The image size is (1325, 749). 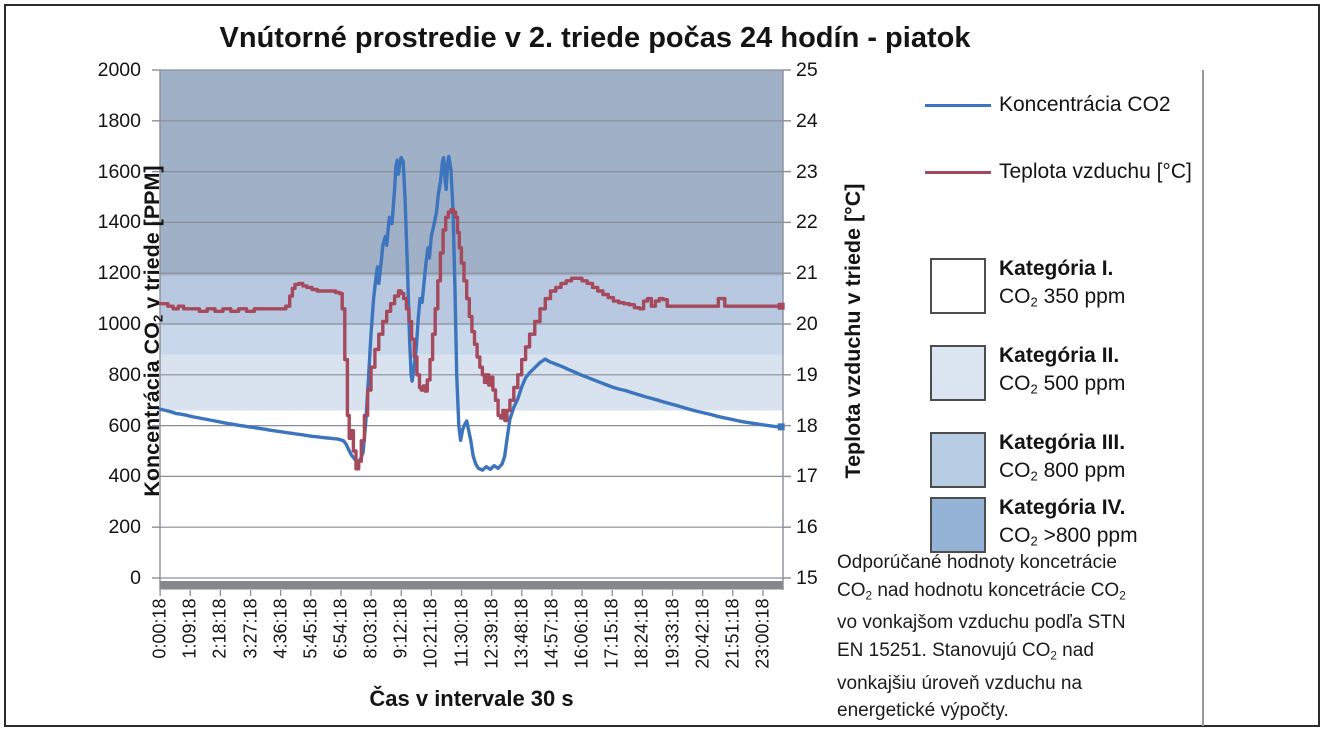 What do you see at coordinates (672, 633) in the screenshot?
I see `x-tick-label-17: 19:33:18` at bounding box center [672, 633].